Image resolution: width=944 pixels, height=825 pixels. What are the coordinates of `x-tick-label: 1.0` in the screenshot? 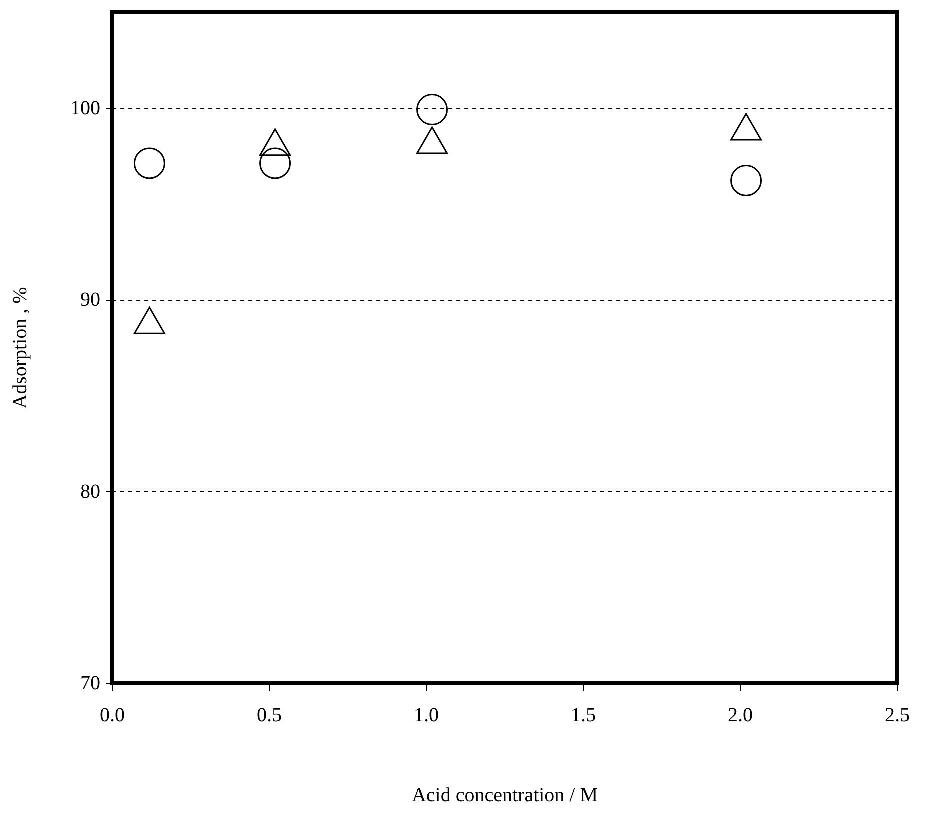 It's located at (426, 715).